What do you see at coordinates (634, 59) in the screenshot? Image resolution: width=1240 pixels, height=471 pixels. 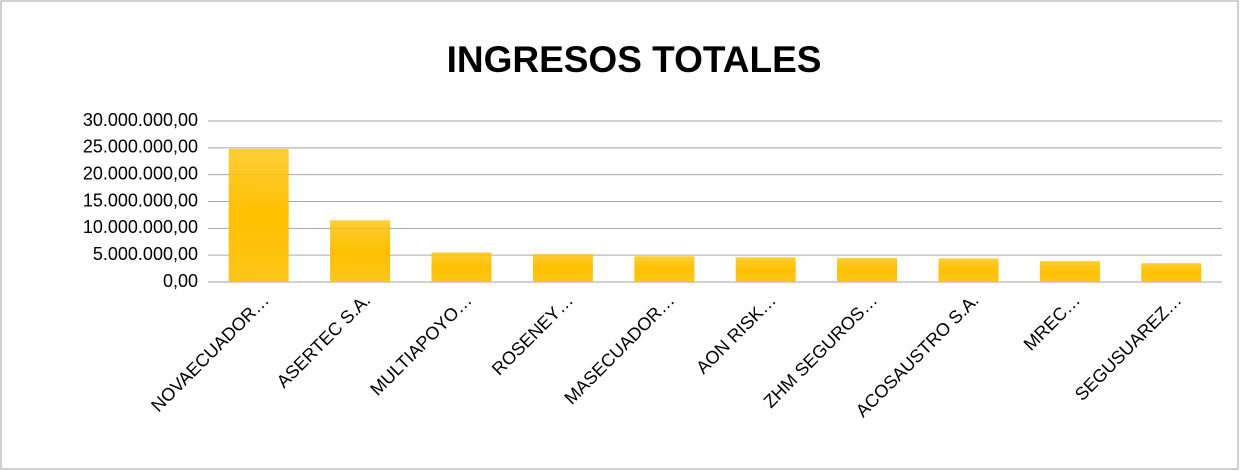 I see `chart-title: INGRESOS TOTALES` at bounding box center [634, 59].